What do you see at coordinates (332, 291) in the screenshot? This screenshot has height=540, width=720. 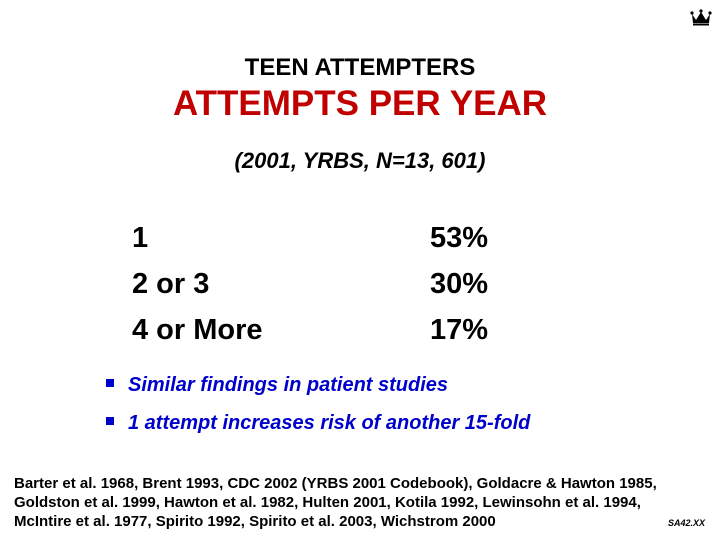 I see `table-row: 2 or 3 30%` at bounding box center [332, 291].